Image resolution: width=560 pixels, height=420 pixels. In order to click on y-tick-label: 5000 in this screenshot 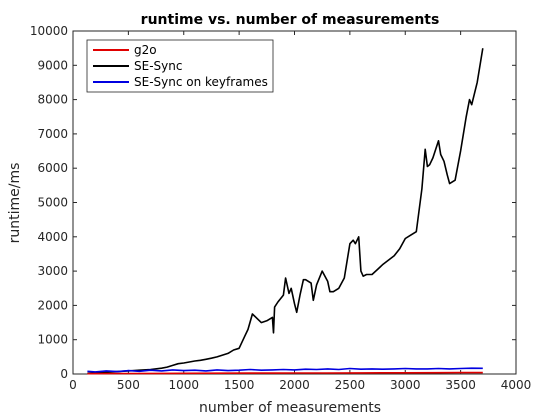, I will do `click(52, 203)`.